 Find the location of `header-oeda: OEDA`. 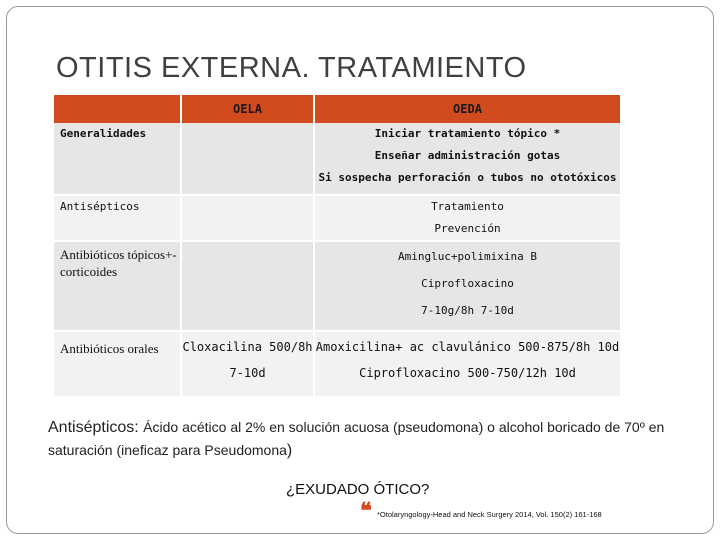

header-oeda: OEDA is located at coordinates (467, 109).